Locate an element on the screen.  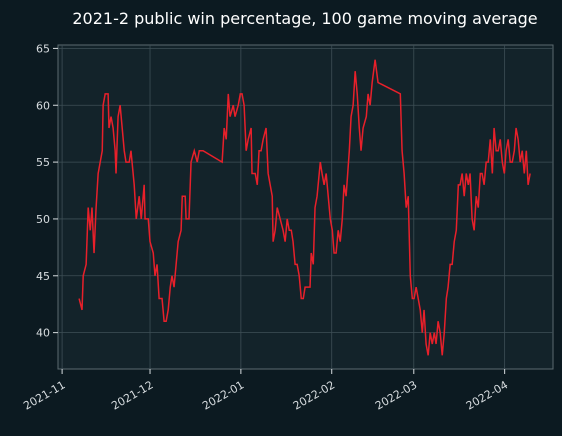
y-tick-label: 55 is located at coordinates (43, 162).